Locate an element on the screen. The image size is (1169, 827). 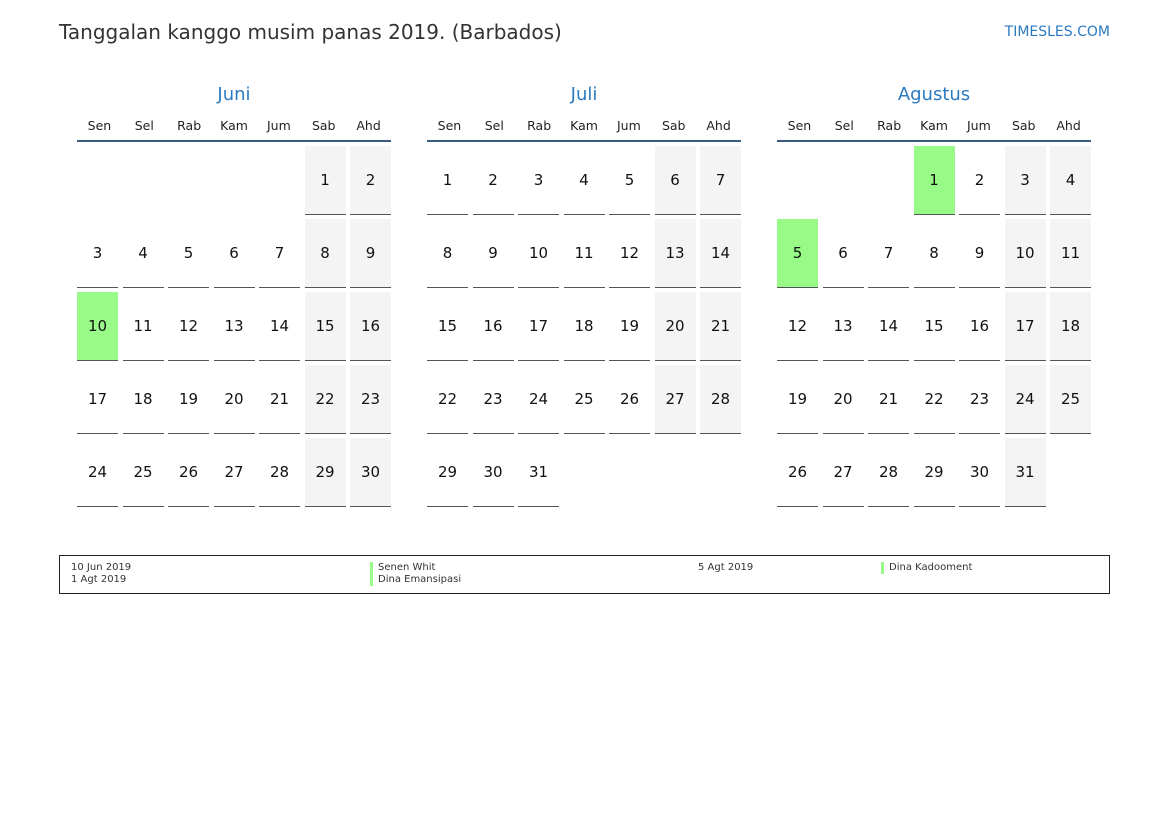
day-cell: 24 is located at coordinates (1025, 399).